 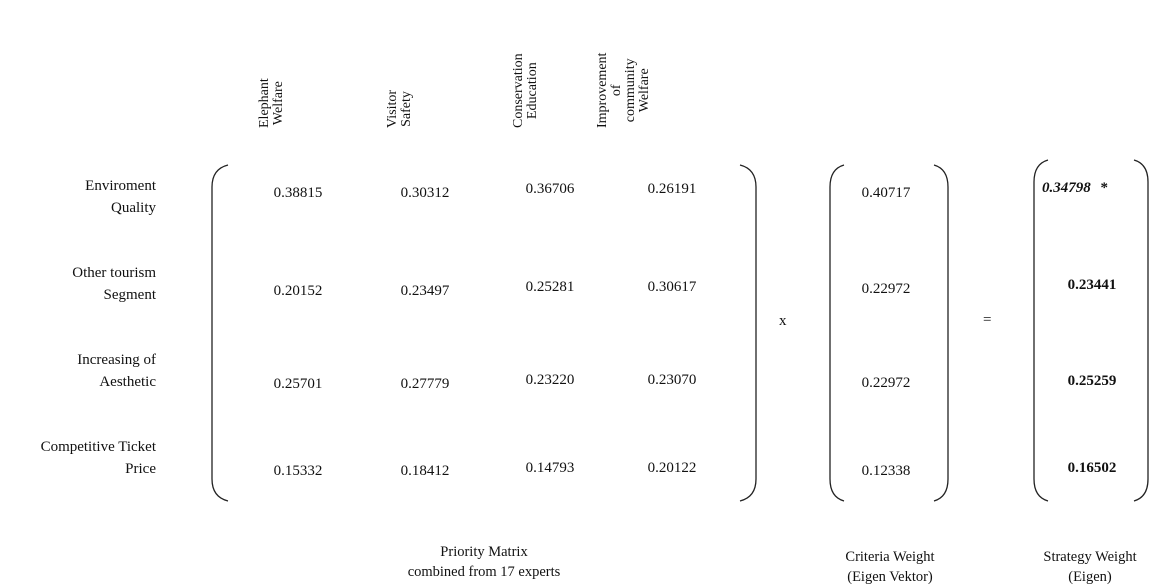 What do you see at coordinates (672, 468) in the screenshot?
I see `matrix-cell: 0.20122` at bounding box center [672, 468].